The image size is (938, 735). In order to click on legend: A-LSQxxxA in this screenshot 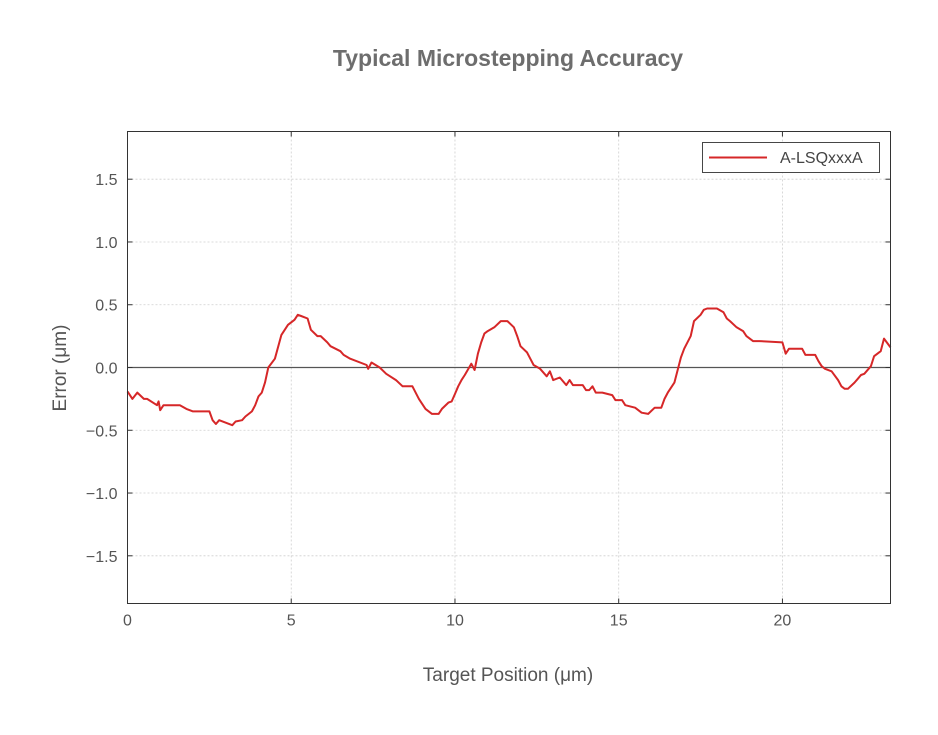, I will do `click(791, 157)`.